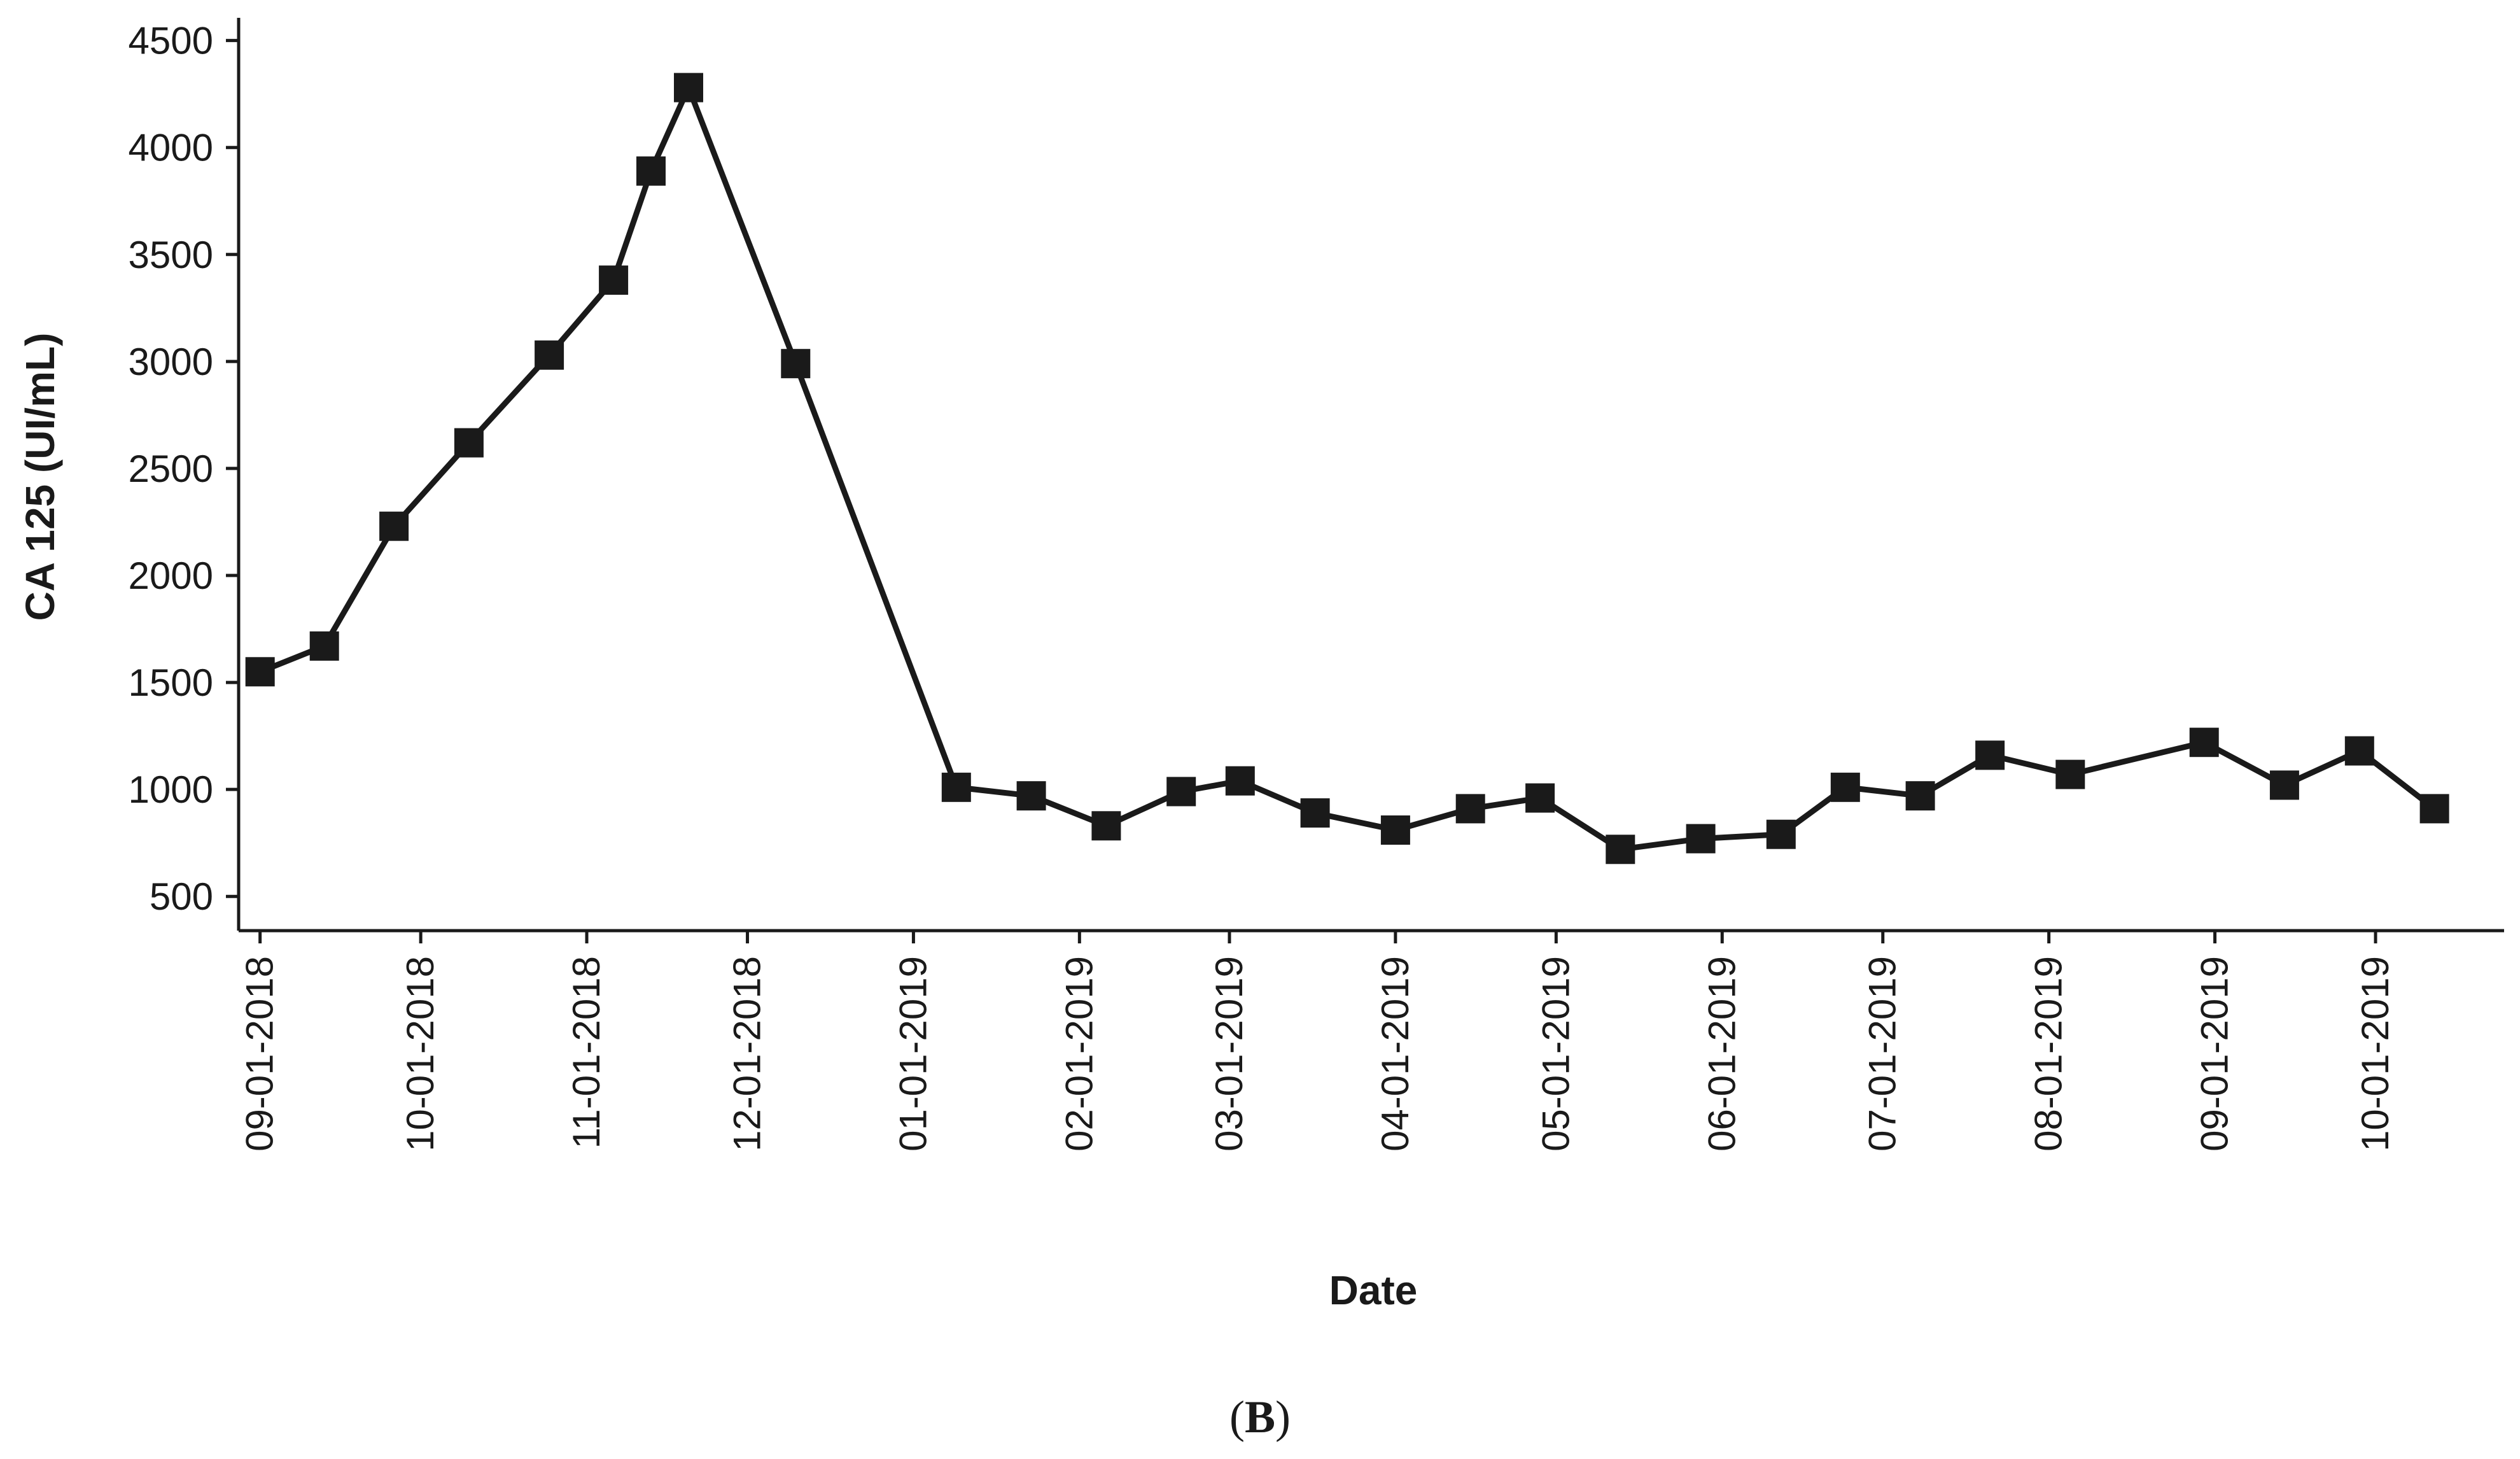 This screenshot has height=1459, width=2520. What do you see at coordinates (2215, 1054) in the screenshot?
I see `x-tick-label: 09-01-2019` at bounding box center [2215, 1054].